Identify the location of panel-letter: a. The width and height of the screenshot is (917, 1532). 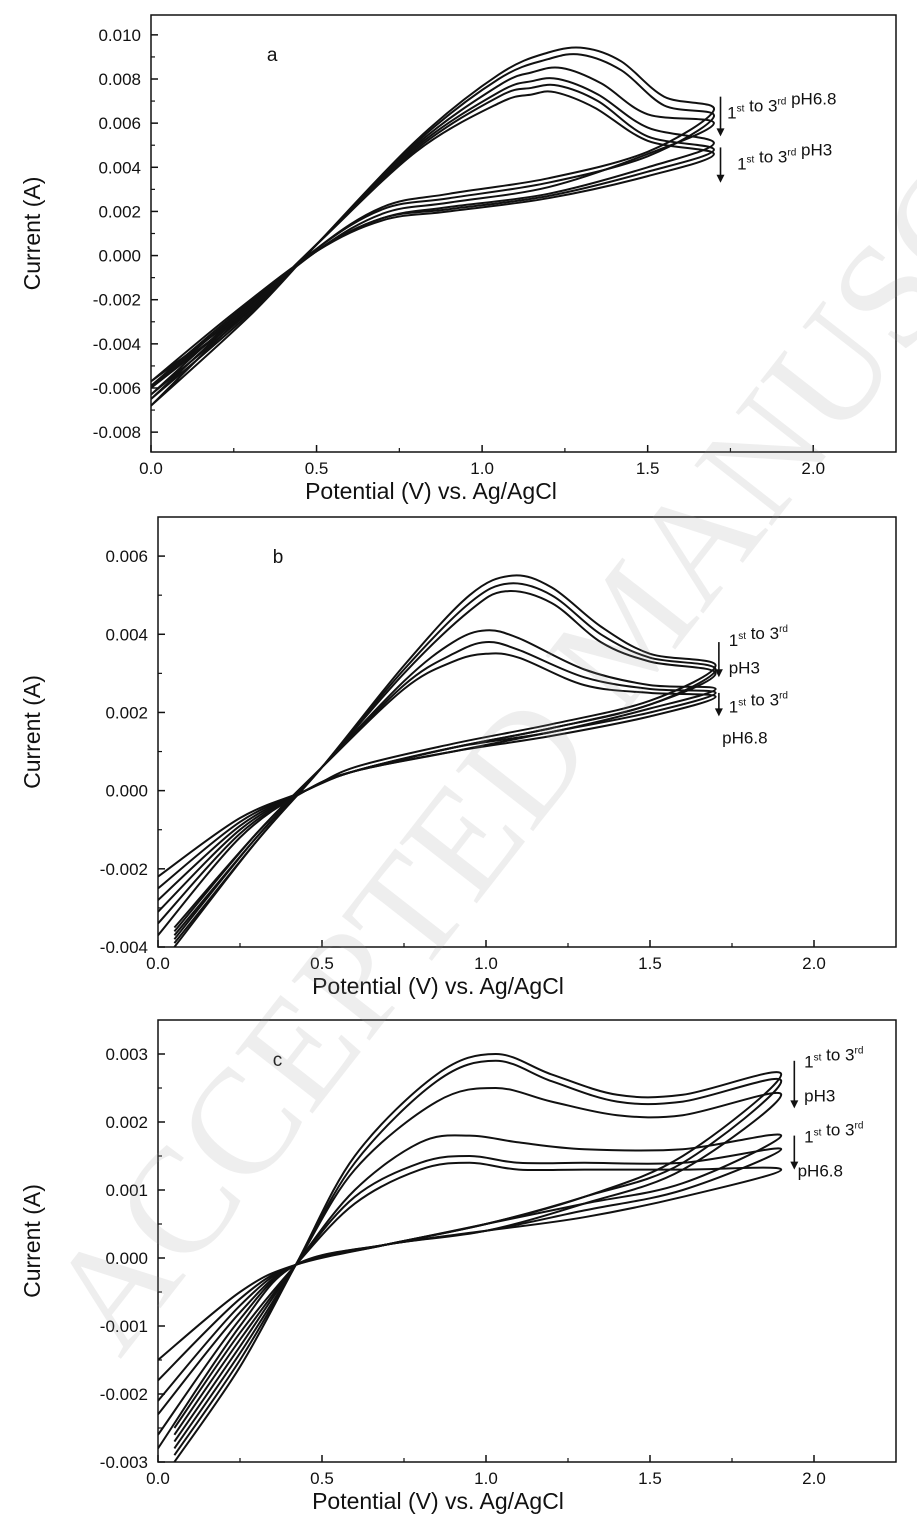
(272, 55).